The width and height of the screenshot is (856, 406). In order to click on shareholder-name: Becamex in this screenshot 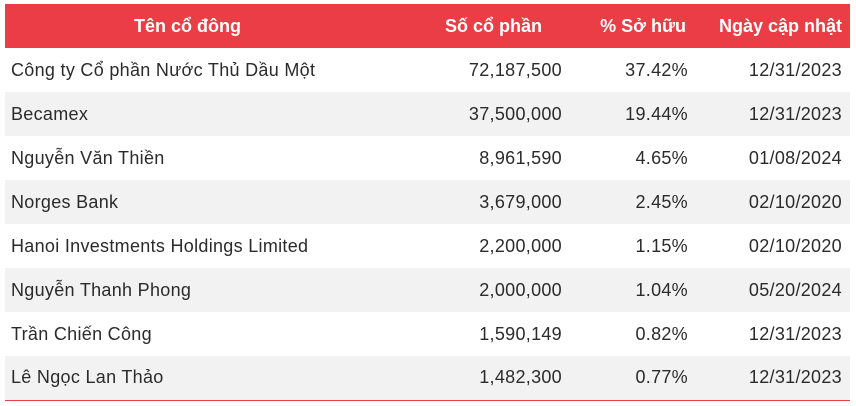, I will do `click(50, 113)`.